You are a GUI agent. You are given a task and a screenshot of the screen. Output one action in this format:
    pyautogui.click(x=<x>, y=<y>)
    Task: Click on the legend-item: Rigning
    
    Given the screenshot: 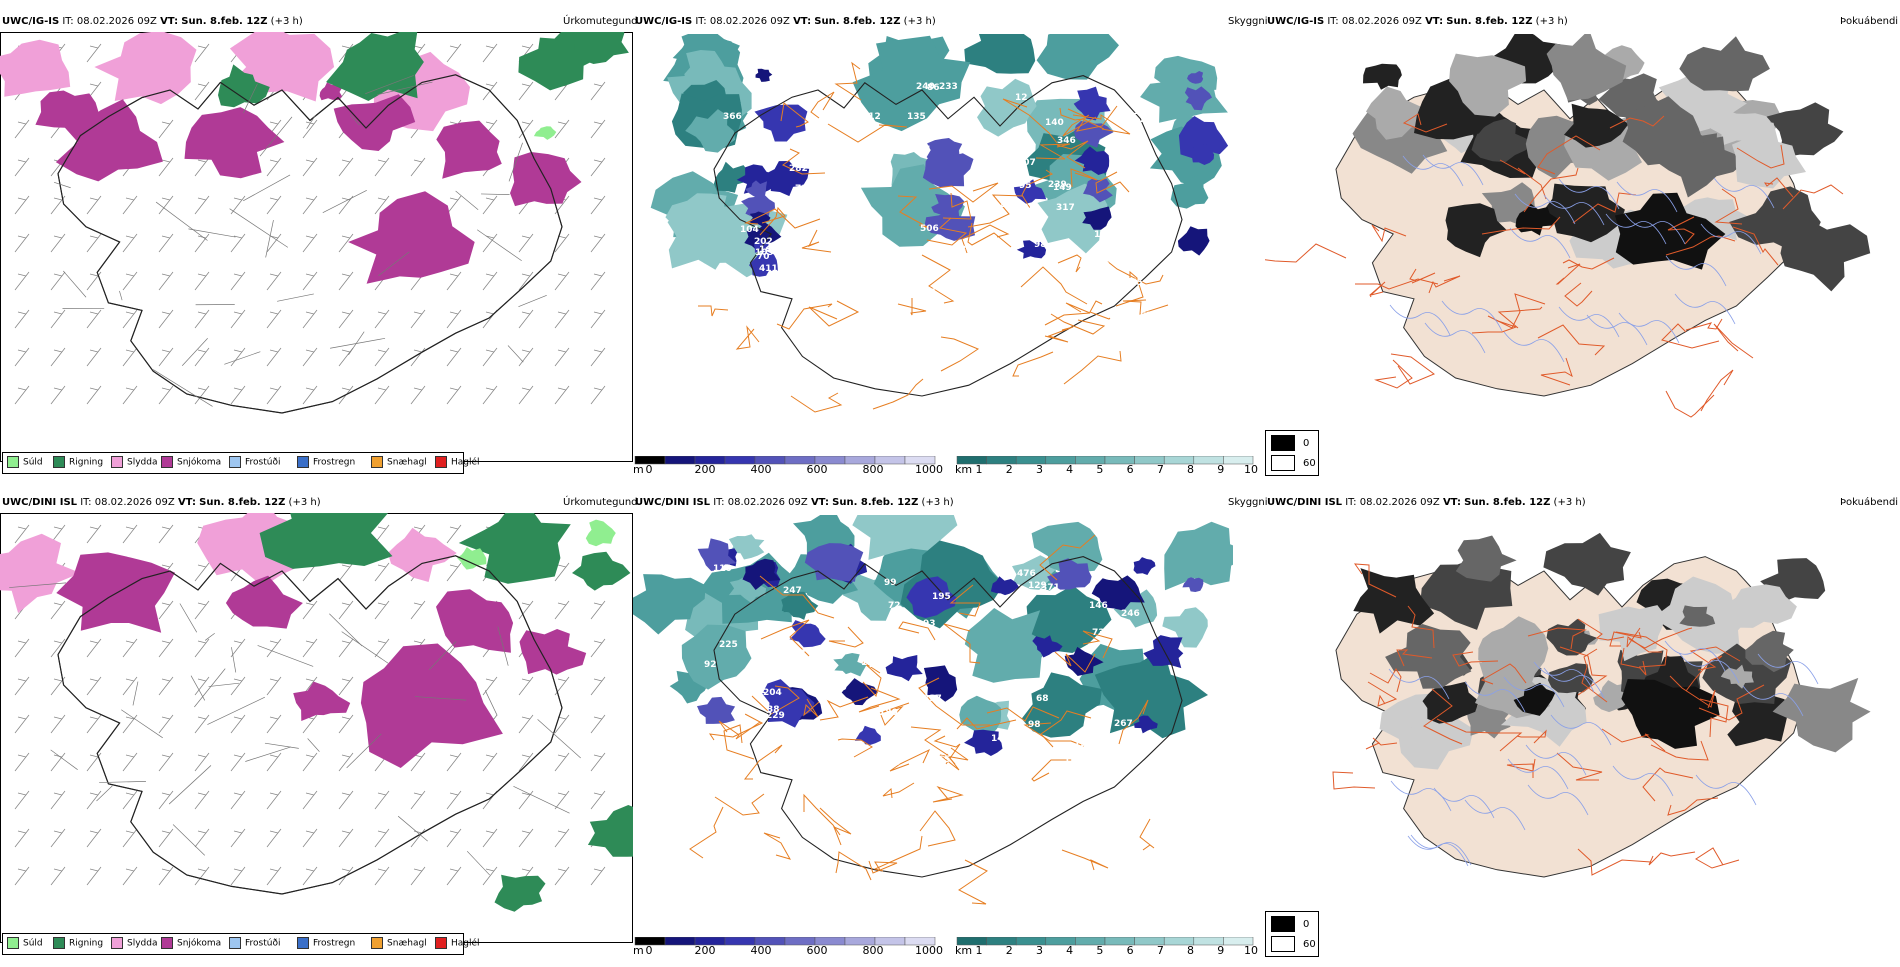 What is the action you would take?
    pyautogui.click(x=78, y=462)
    